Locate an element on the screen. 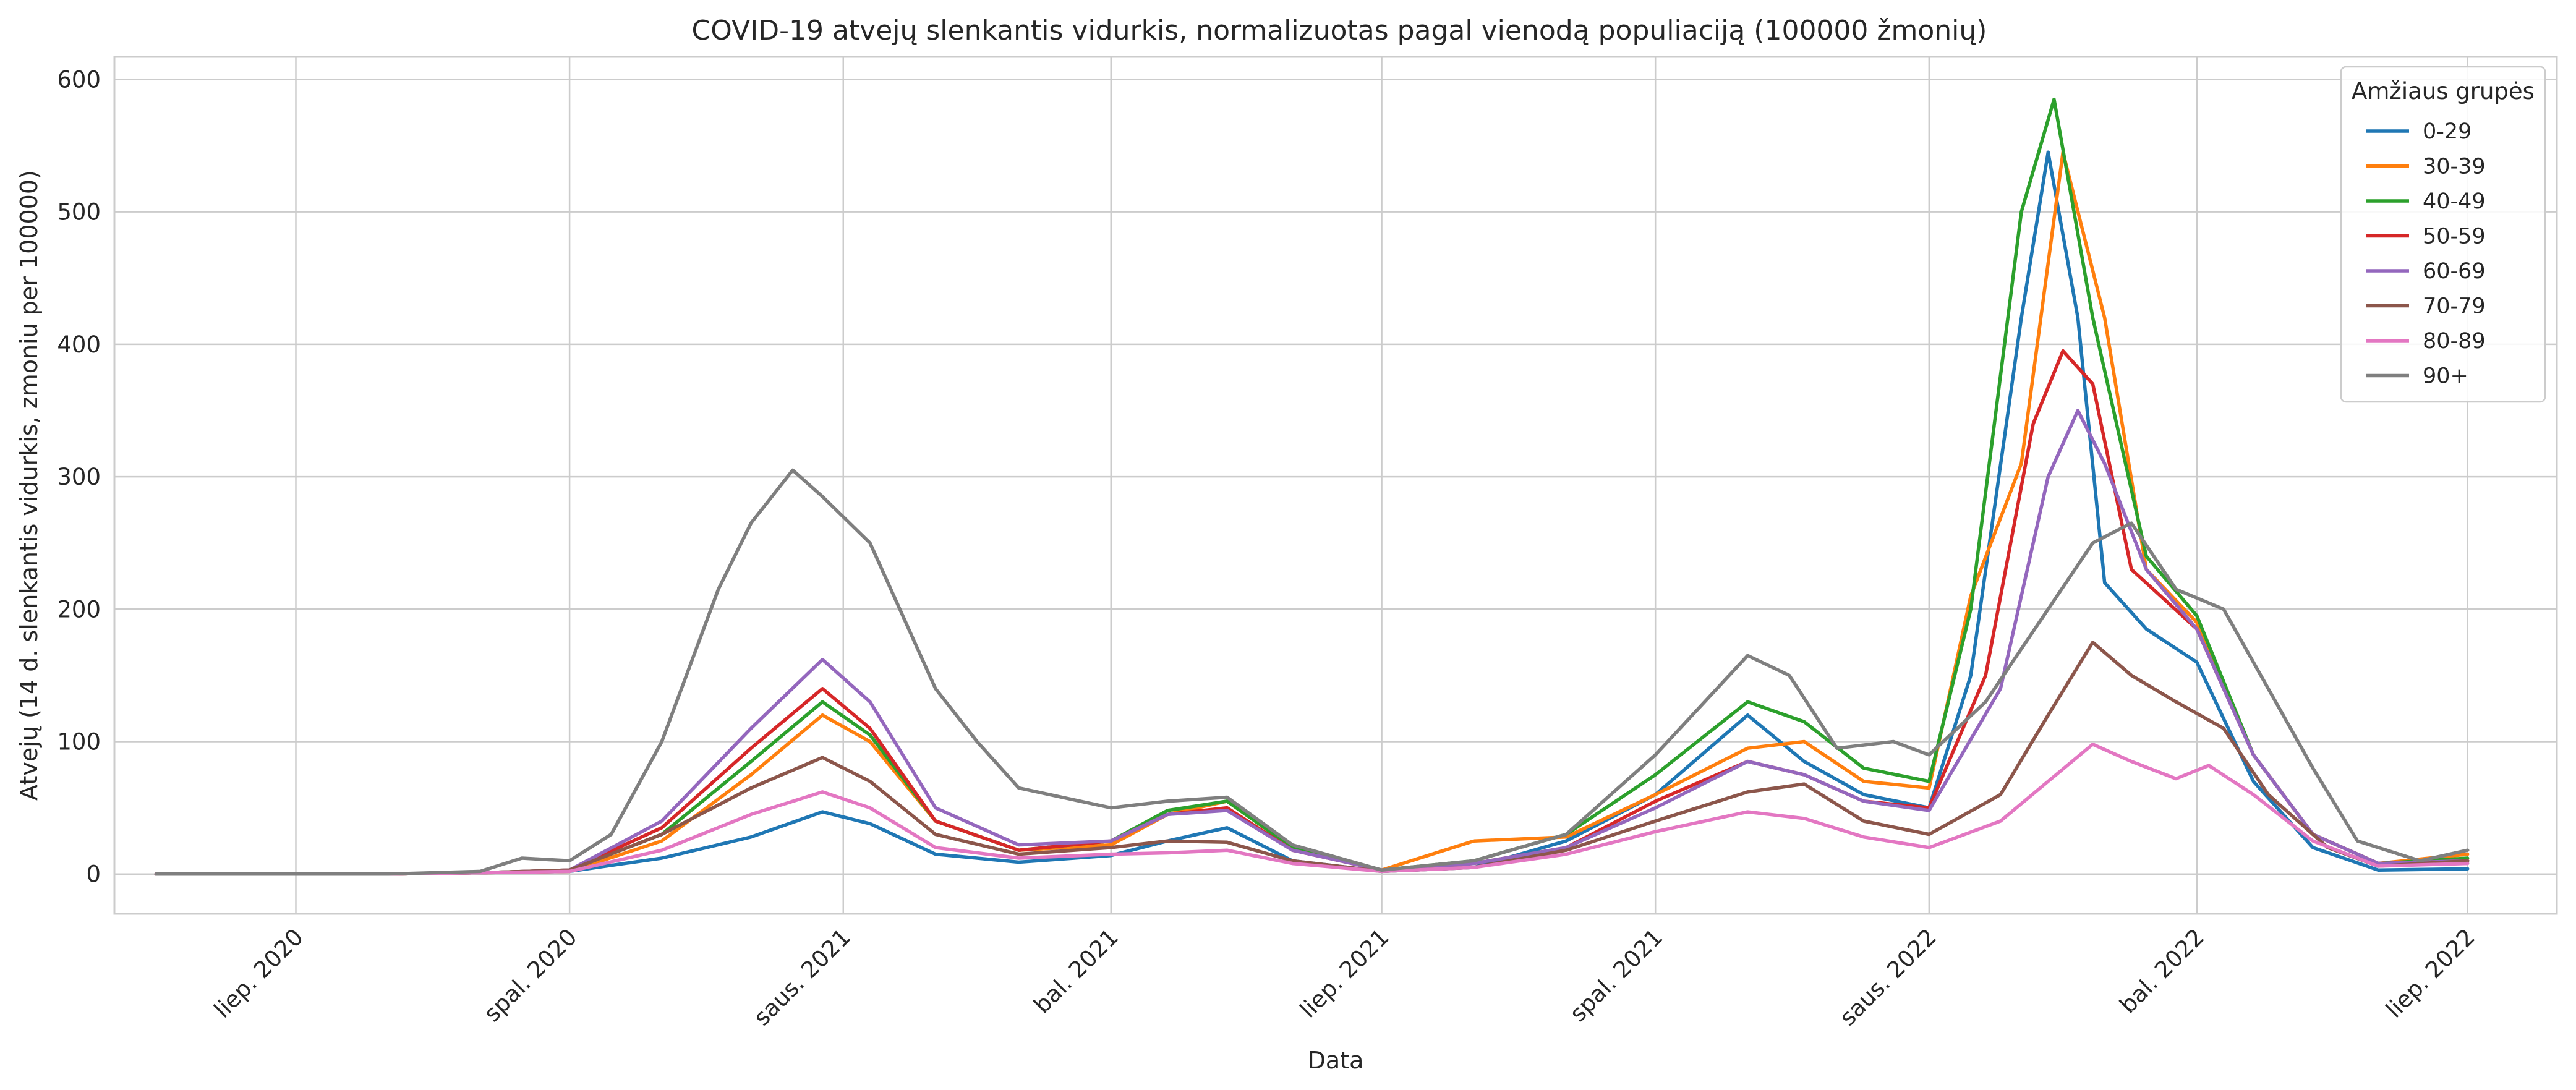 This screenshot has width=2576, height=1090. y-tick-label: 400 is located at coordinates (79, 344).